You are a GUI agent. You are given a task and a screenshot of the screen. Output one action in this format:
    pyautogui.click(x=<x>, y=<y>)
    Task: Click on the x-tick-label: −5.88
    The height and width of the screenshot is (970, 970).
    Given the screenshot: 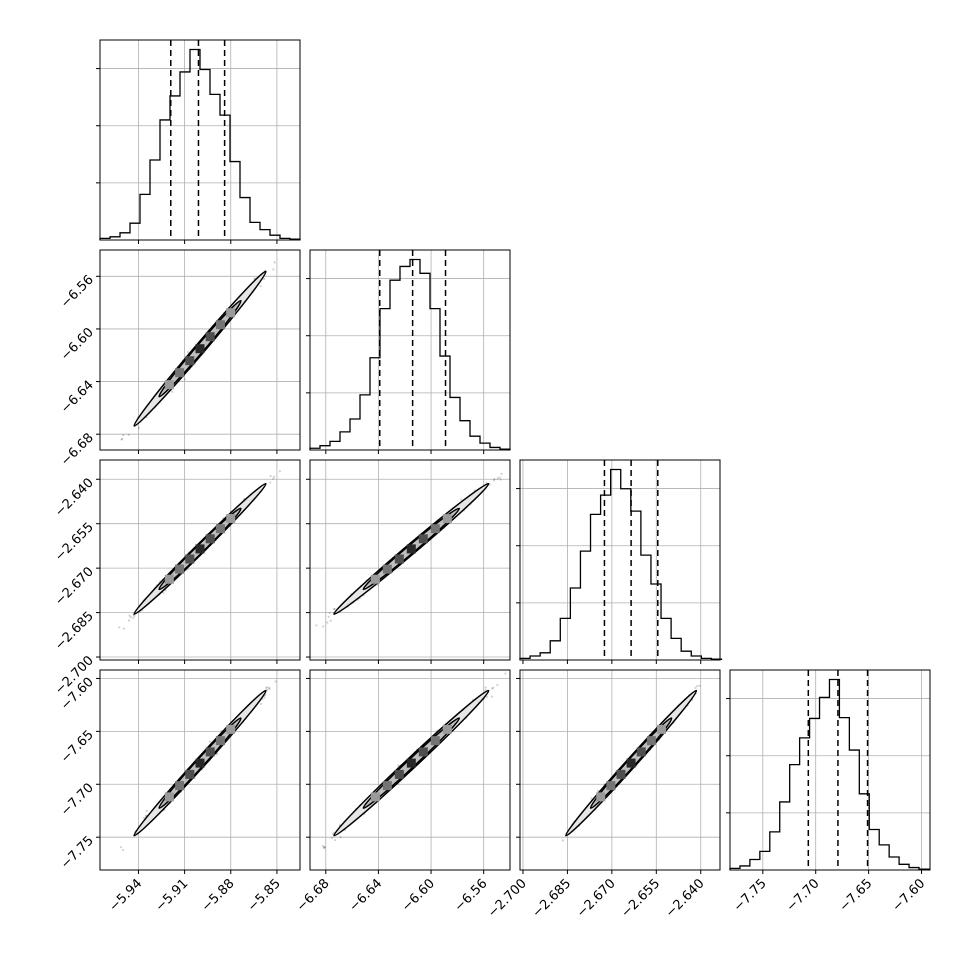 What is the action you would take?
    pyautogui.click(x=218, y=895)
    